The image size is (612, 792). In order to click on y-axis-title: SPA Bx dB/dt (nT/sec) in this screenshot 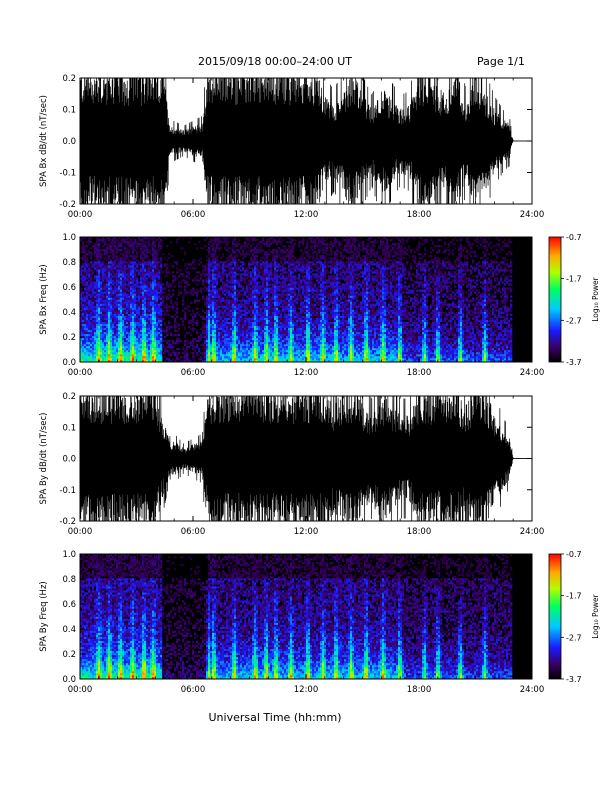, I will do `click(44, 141)`.